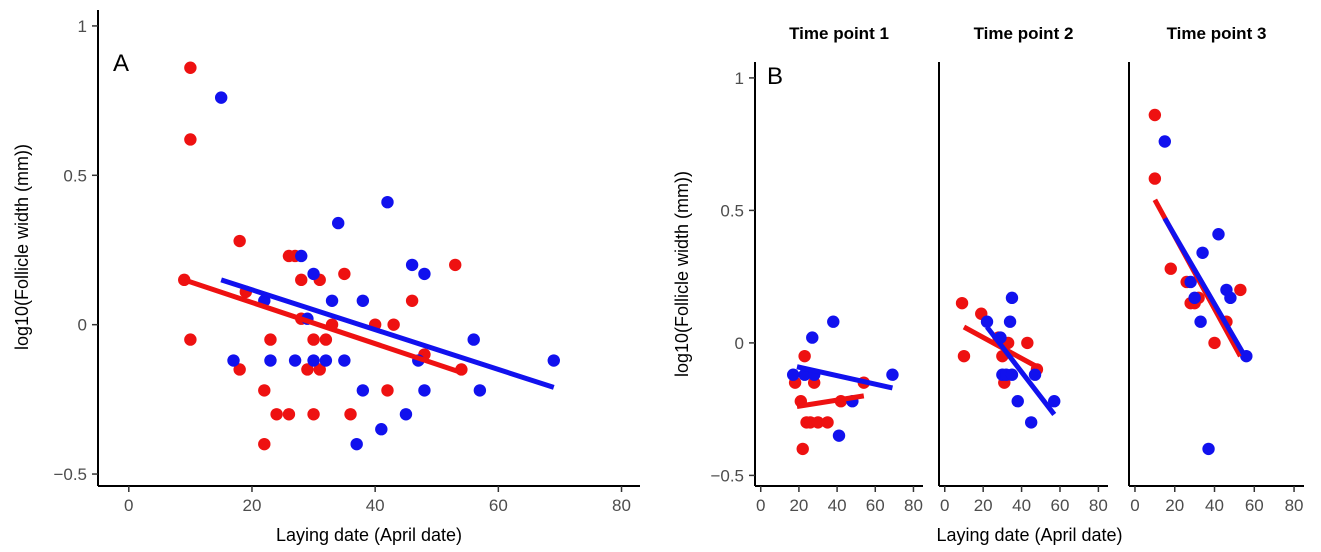  I want to click on facet-1-x-tick-label: 40, so click(837, 505).